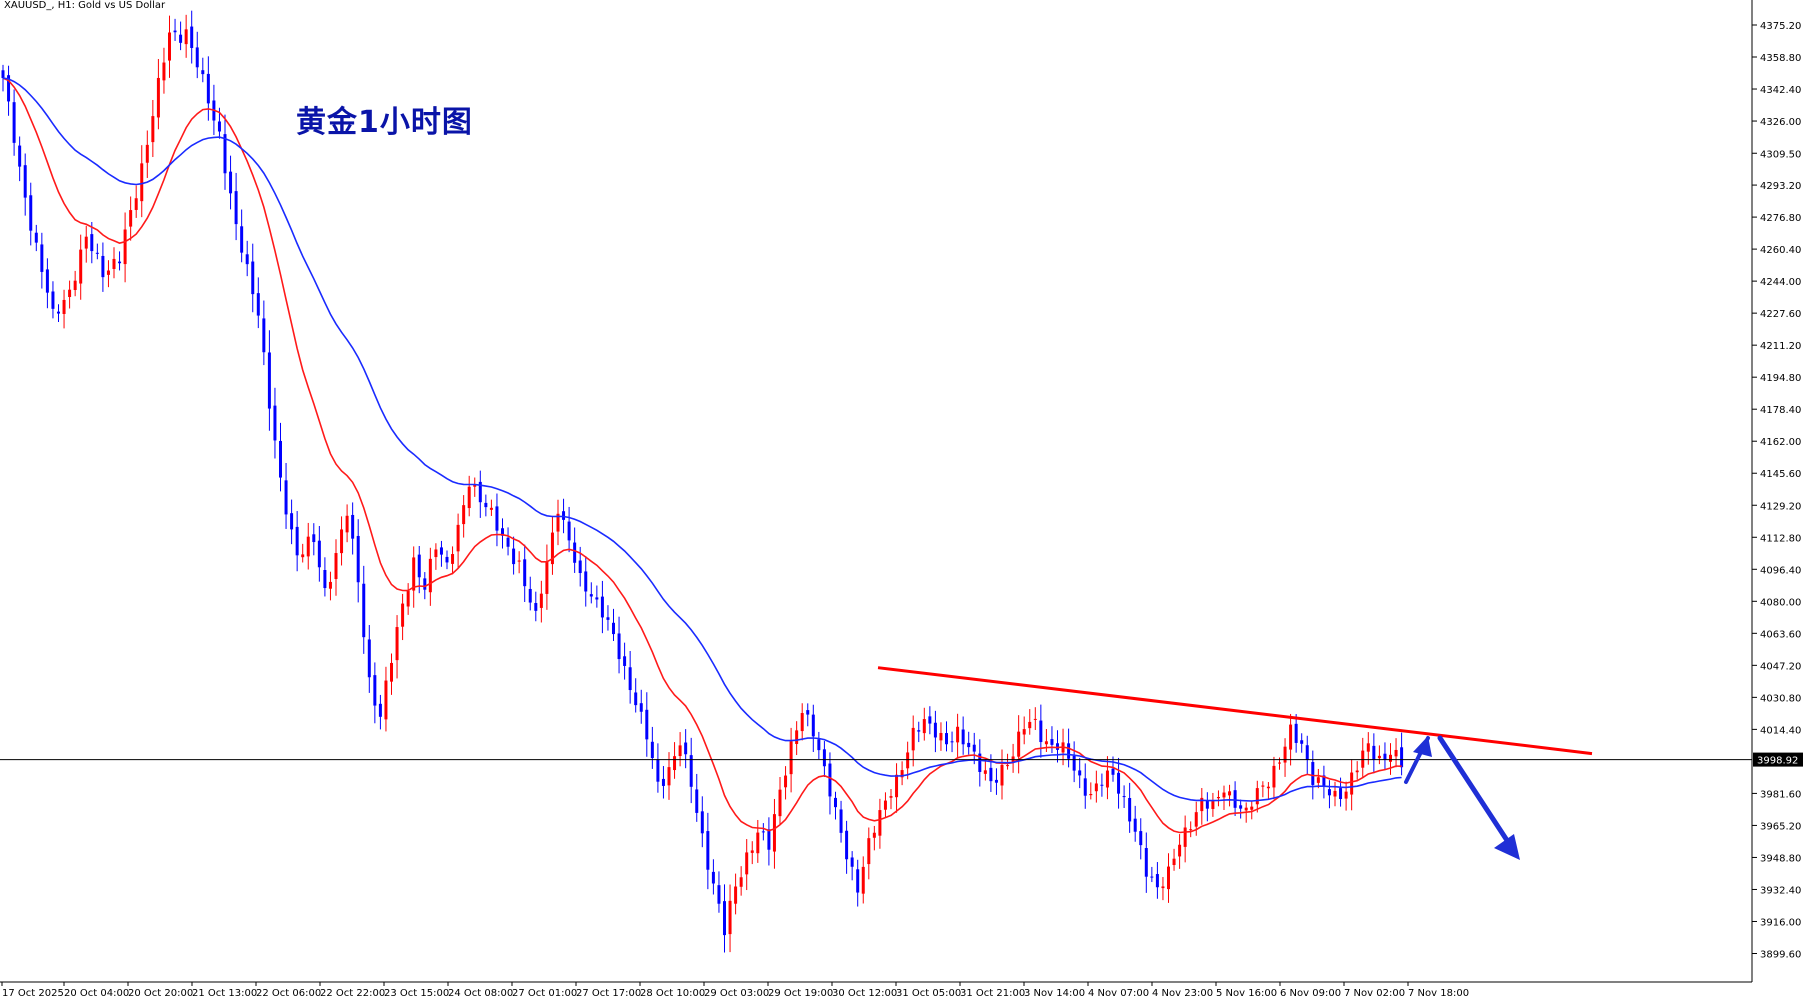 The height and width of the screenshot is (1004, 1807). Describe the element at coordinates (1780, 506) in the screenshot. I see `y-tick-label: 4129.20` at that location.